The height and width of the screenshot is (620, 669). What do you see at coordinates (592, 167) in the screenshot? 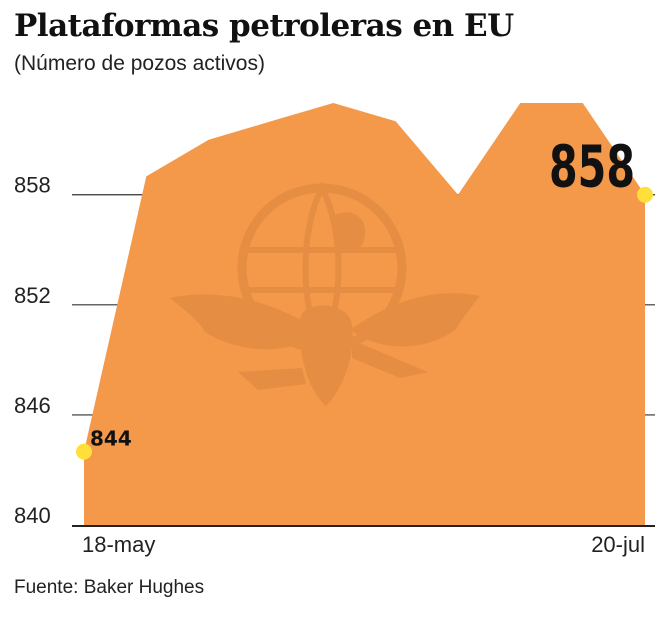
I see `end-value-label: 858` at bounding box center [592, 167].